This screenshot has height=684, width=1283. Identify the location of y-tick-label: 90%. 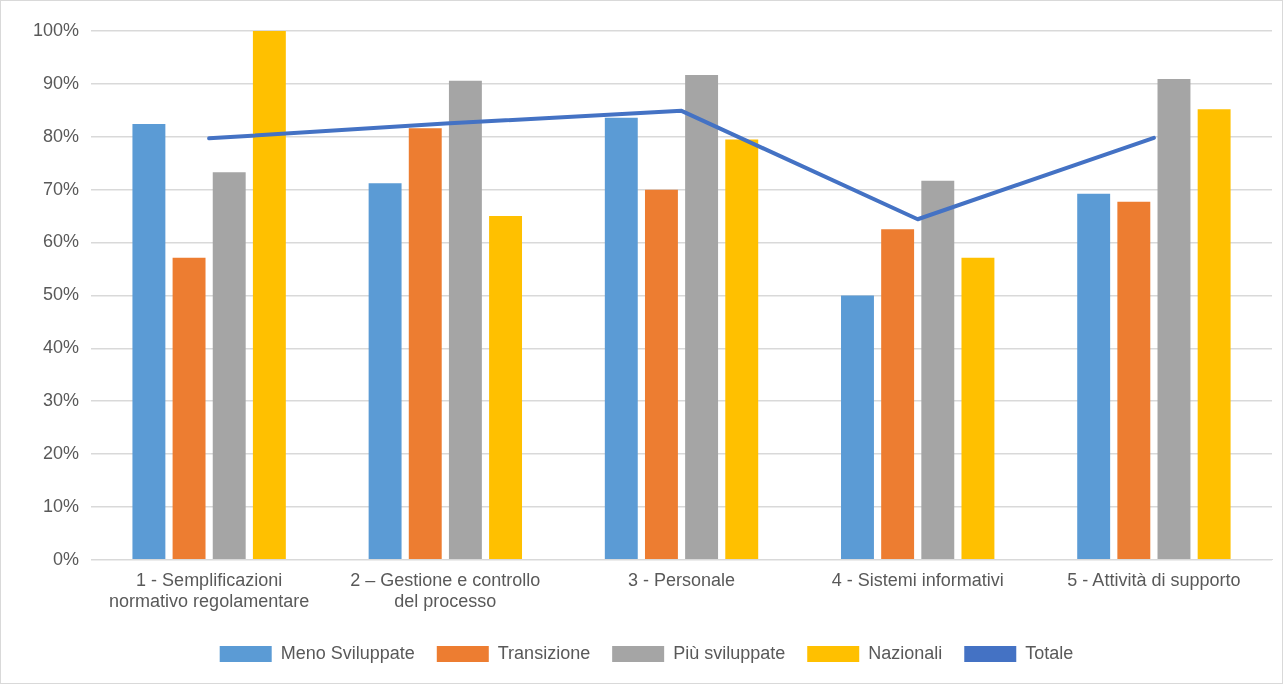
(61, 82).